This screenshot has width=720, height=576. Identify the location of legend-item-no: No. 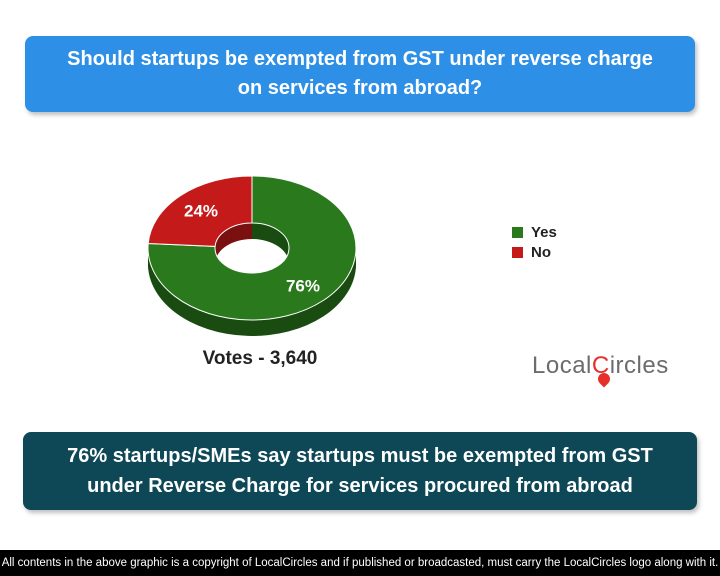
(534, 252).